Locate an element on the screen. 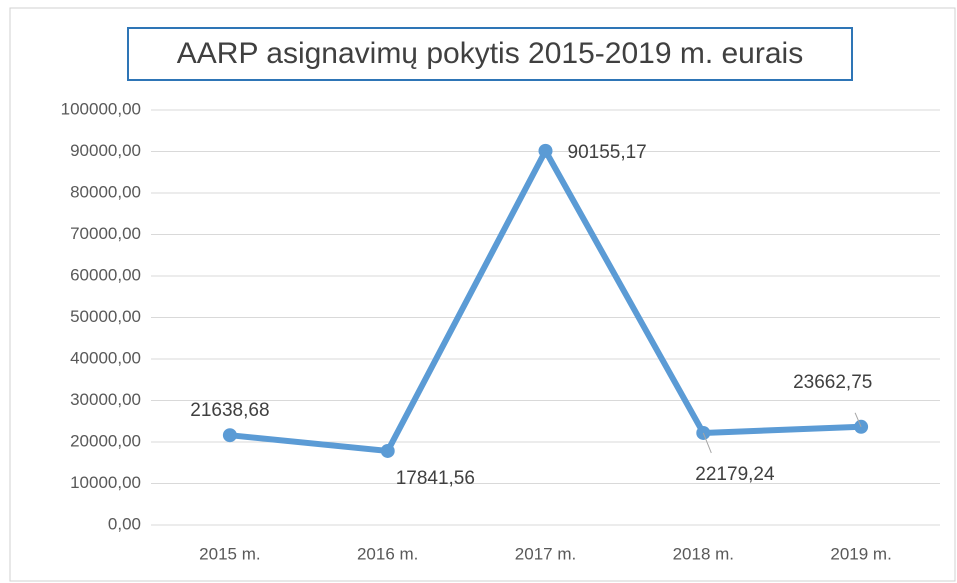 The width and height of the screenshot is (957, 583). x-tick-label: 2018 m. is located at coordinates (703, 553).